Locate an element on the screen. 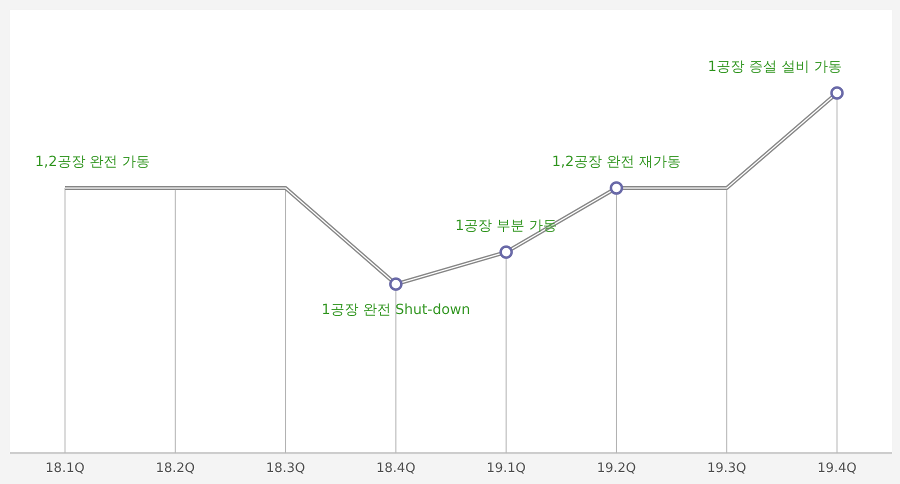 Image resolution: width=900 pixels, height=484 pixels. x-tick-label: 19.2Q is located at coordinates (616, 468).